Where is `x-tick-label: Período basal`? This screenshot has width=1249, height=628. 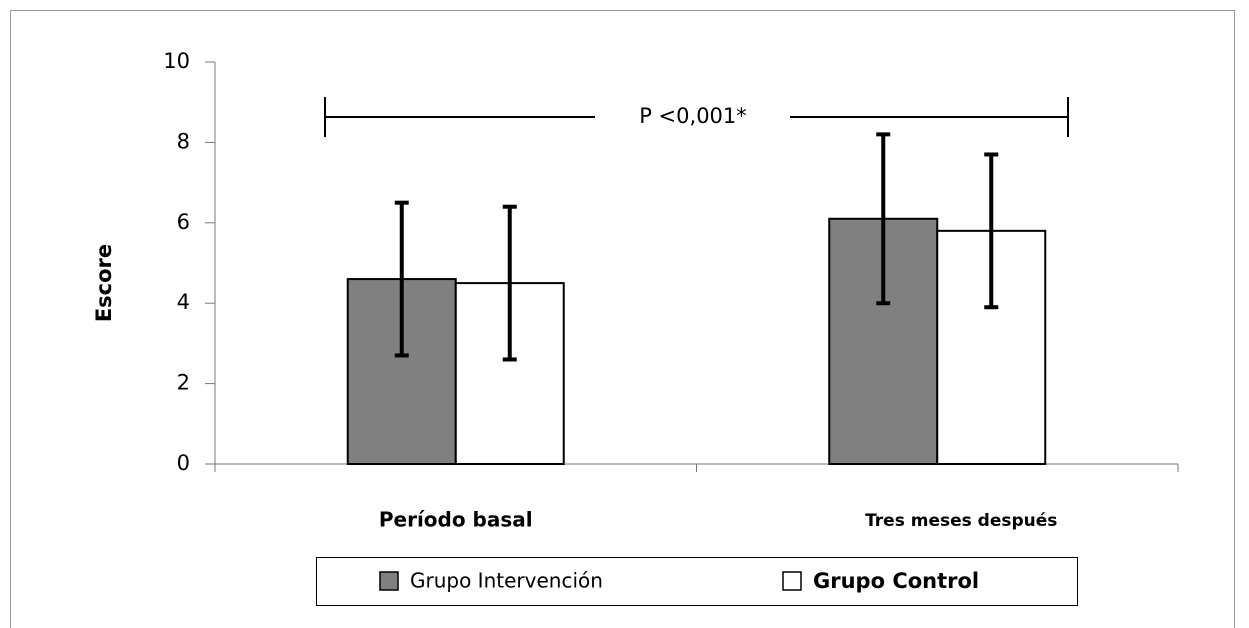 x-tick-label: Período basal is located at coordinates (456, 520).